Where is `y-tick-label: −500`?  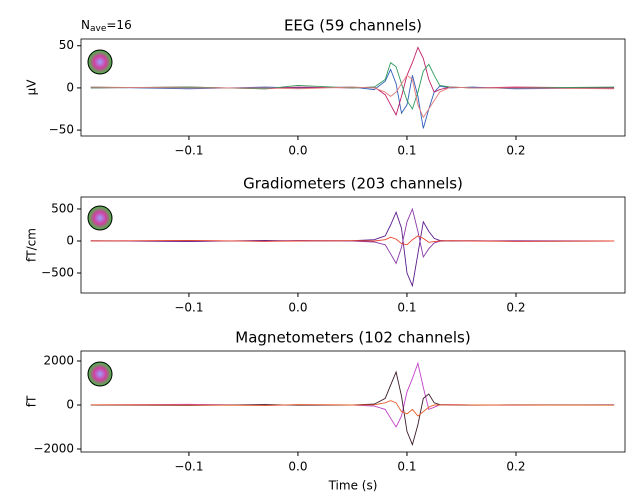 y-tick-label: −500 is located at coordinates (57, 273).